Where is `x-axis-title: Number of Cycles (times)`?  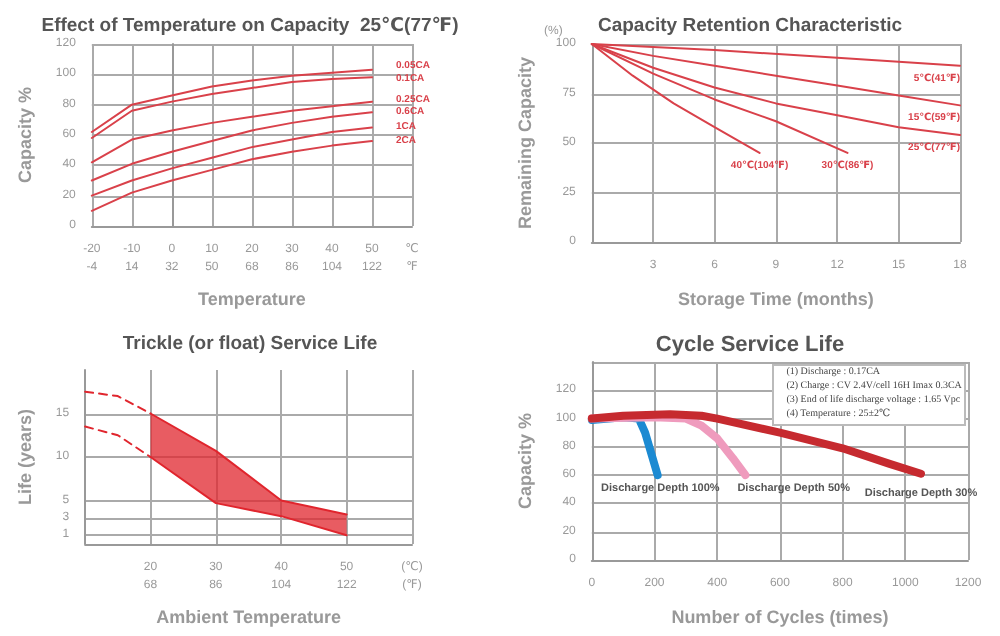 x-axis-title: Number of Cycles (times) is located at coordinates (780, 617).